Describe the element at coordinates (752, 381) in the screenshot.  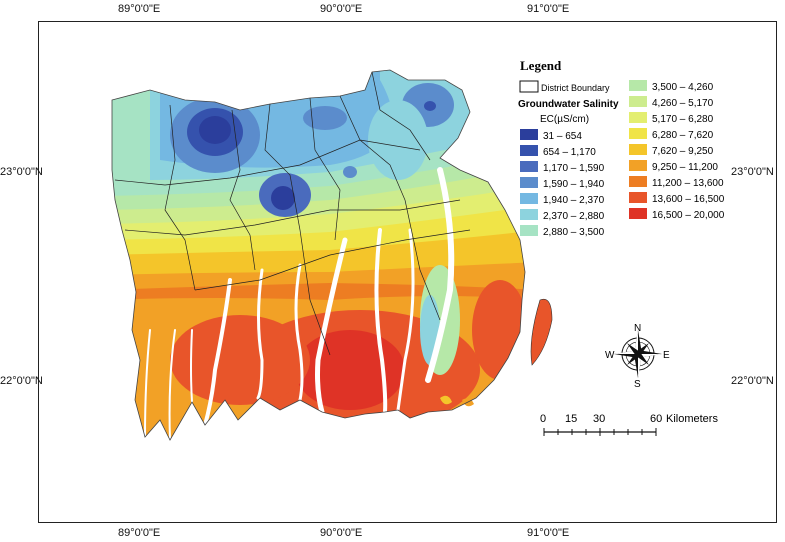
I see `right-label-22n: 22°0'0"N` at that location.